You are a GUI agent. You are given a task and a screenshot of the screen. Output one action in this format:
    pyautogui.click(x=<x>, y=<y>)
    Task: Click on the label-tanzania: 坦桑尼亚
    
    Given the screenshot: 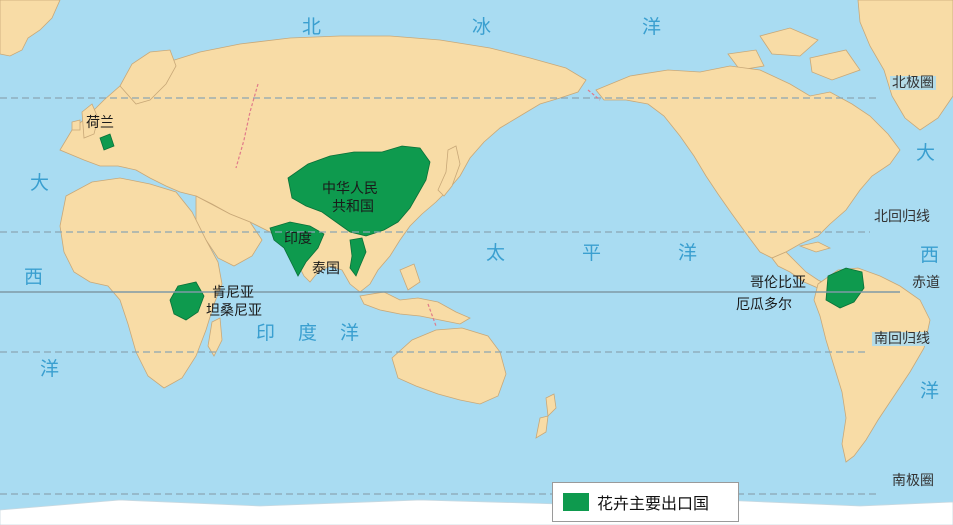 What is the action you would take?
    pyautogui.click(x=234, y=311)
    